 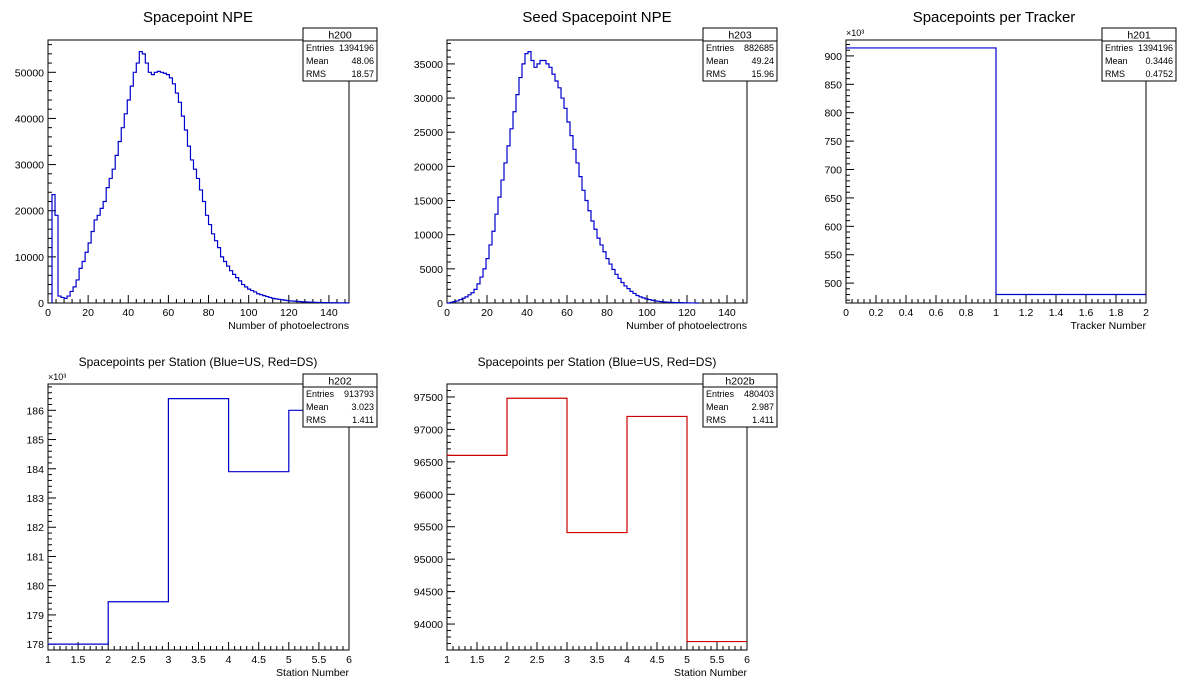 What do you see at coordinates (29, 119) in the screenshot?
I see `y-tick-label: 40000` at bounding box center [29, 119].